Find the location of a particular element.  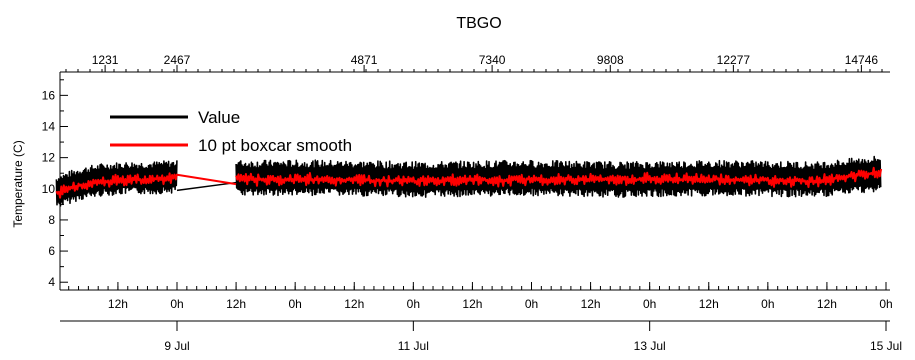

series-smooth is located at coordinates (469, 182).